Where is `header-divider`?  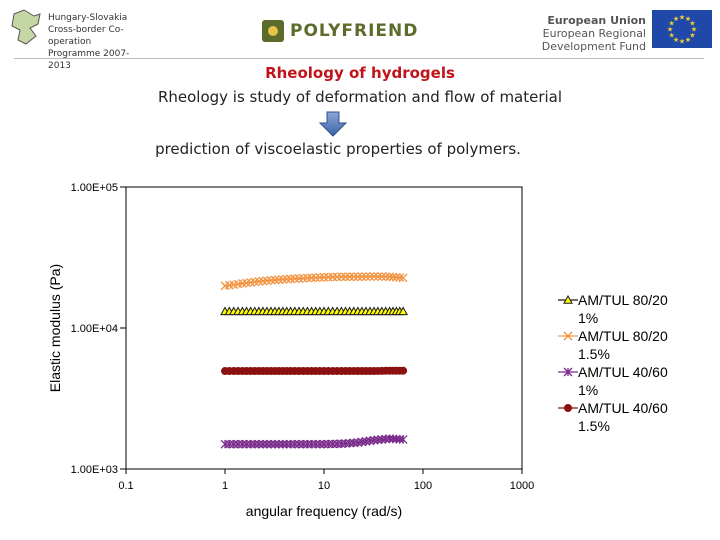
header-divider is located at coordinates (359, 58).